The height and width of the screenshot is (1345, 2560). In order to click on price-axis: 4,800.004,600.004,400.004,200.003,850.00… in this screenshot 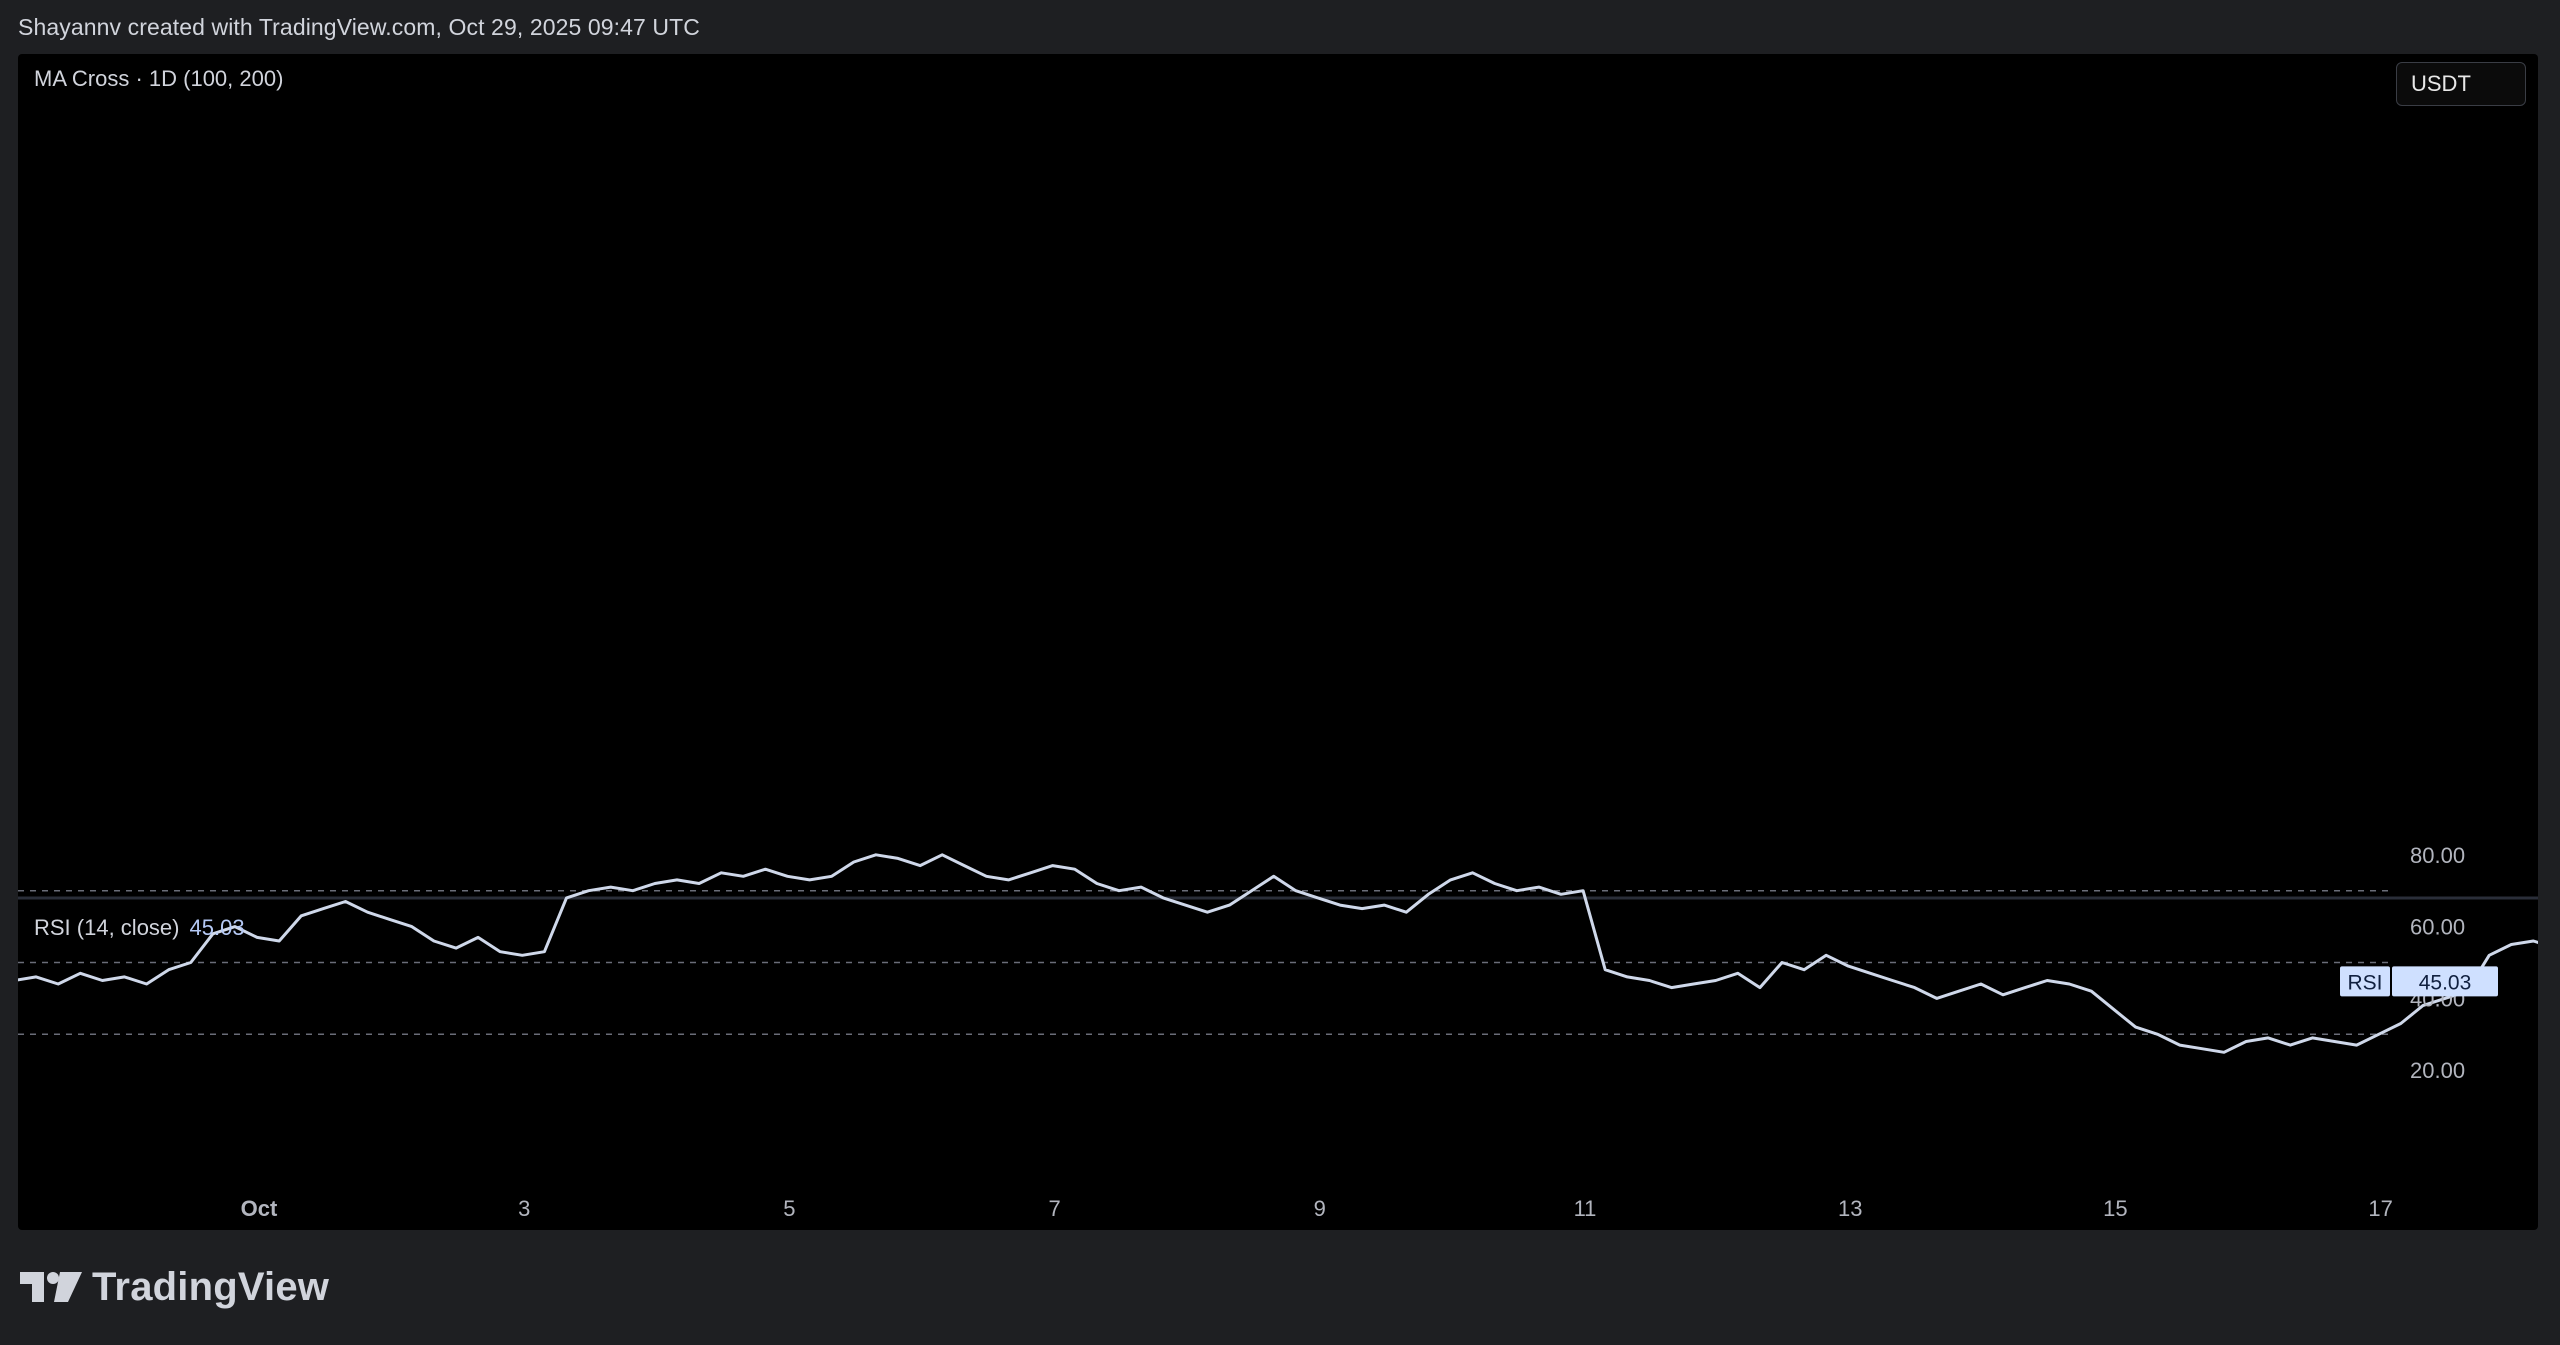, I will do `click(2437, 963)`.